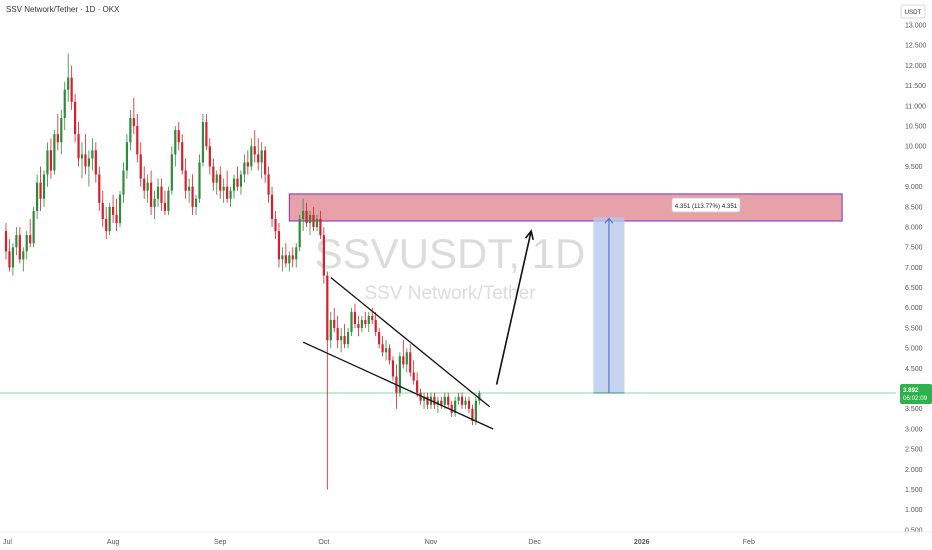  What do you see at coordinates (916, 66) in the screenshot?
I see `y-tick-label: 12.000` at bounding box center [916, 66].